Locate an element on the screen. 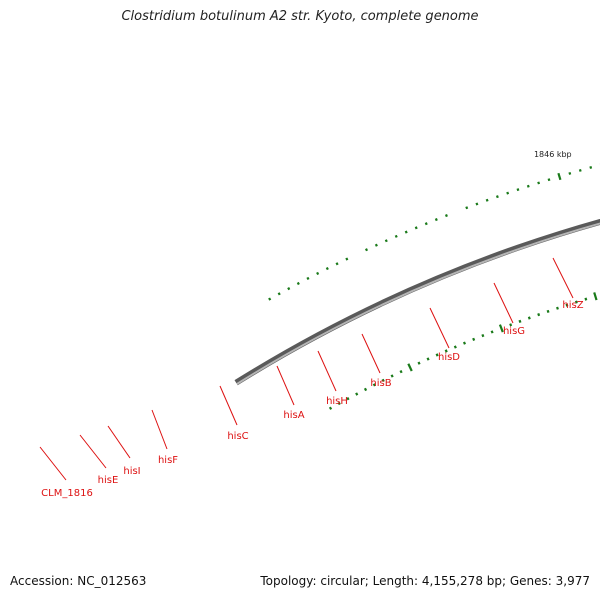 The height and width of the screenshot is (600, 600). gene-label: hisH is located at coordinates (337, 401).